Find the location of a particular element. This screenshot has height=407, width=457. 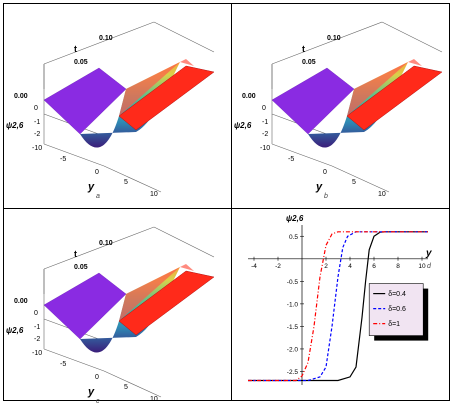

legend-label: δ=0.6 is located at coordinates (397, 309).